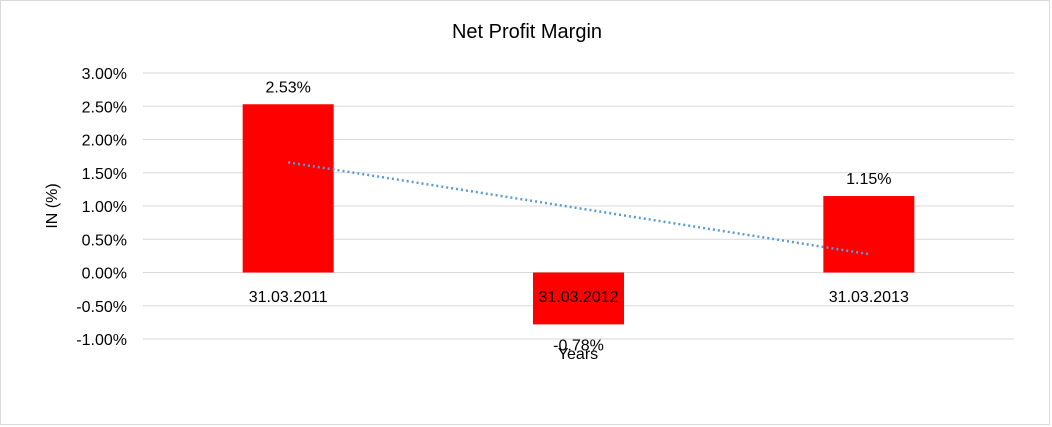  What do you see at coordinates (869, 297) in the screenshot?
I see `category-label: 31.03.2013` at bounding box center [869, 297].